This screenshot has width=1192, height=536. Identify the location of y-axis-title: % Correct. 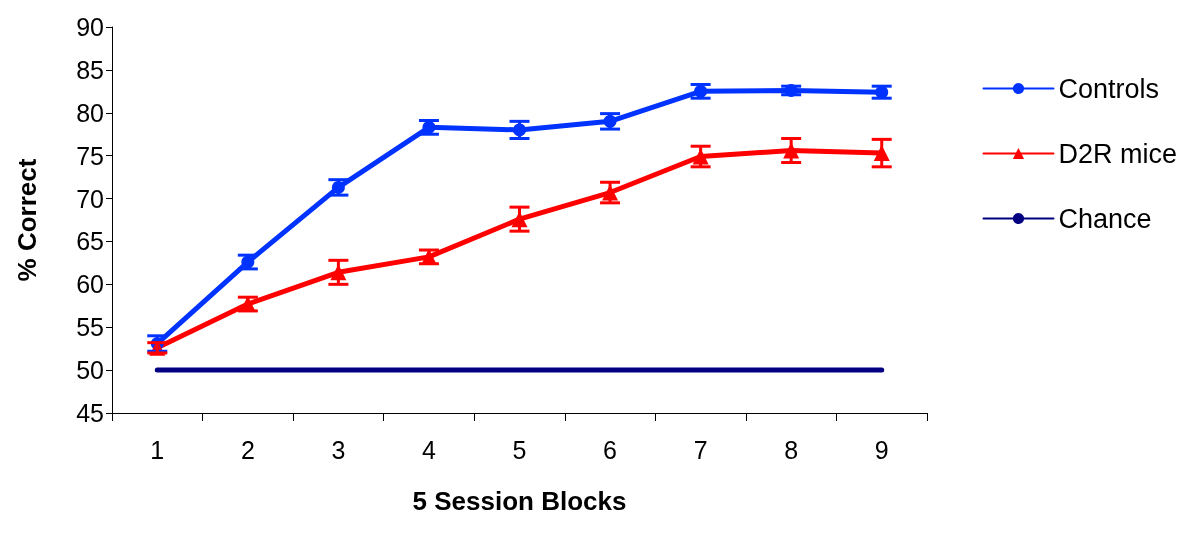
(27, 220).